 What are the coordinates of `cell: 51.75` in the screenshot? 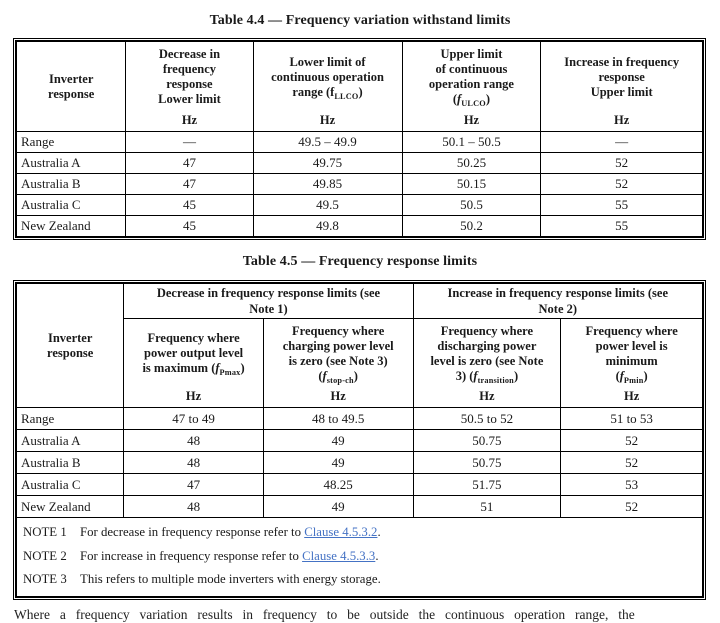 It's located at (487, 484).